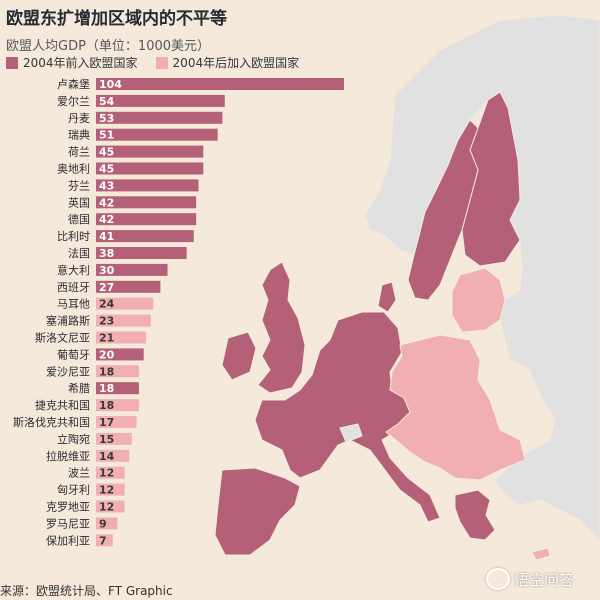  What do you see at coordinates (106, 236) in the screenshot?
I see `data-label: 41` at bounding box center [106, 236].